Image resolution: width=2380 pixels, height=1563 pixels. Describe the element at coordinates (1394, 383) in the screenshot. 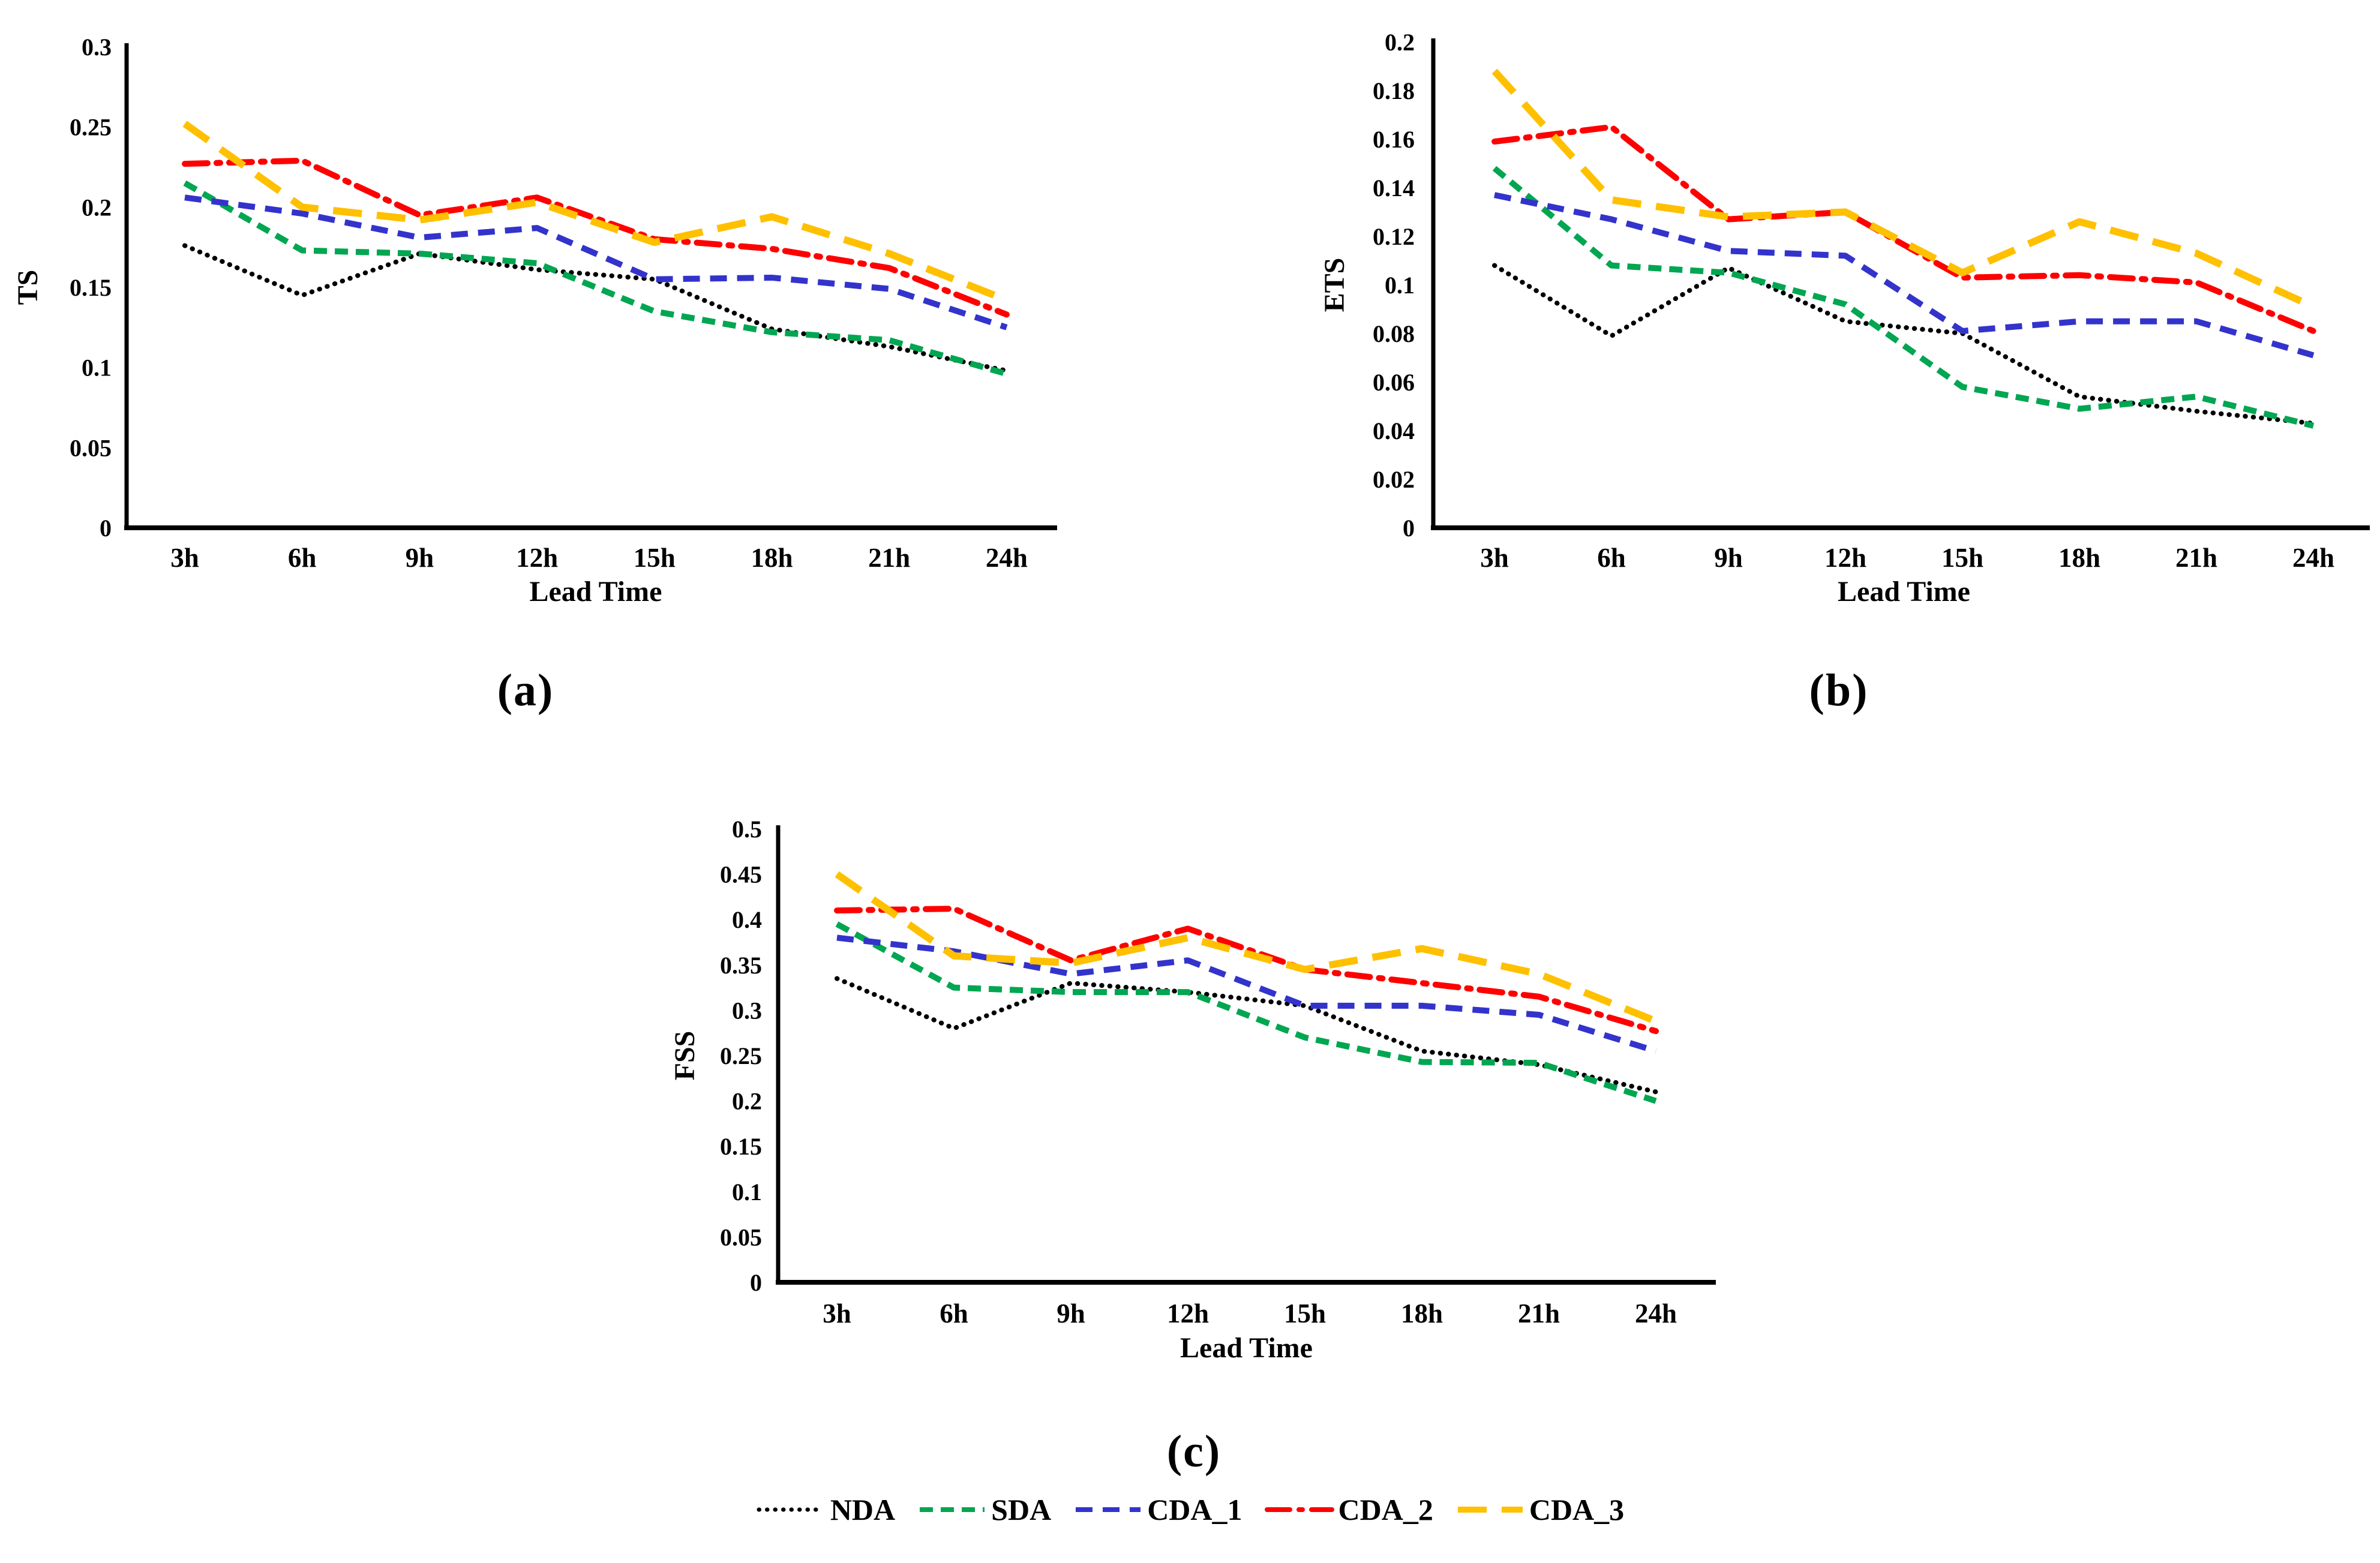

I see `y-tick-label: 0.06` at that location.